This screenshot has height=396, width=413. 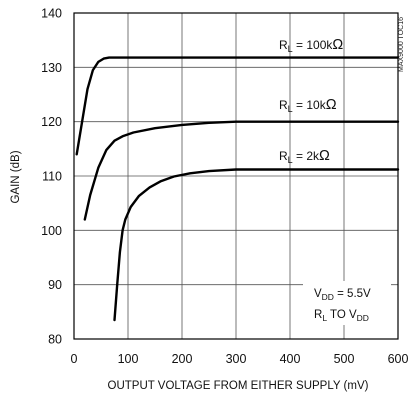 What do you see at coordinates (347, 303) in the screenshot?
I see `conditions-note: VDD = 5.5V RL TO VDD` at bounding box center [347, 303].